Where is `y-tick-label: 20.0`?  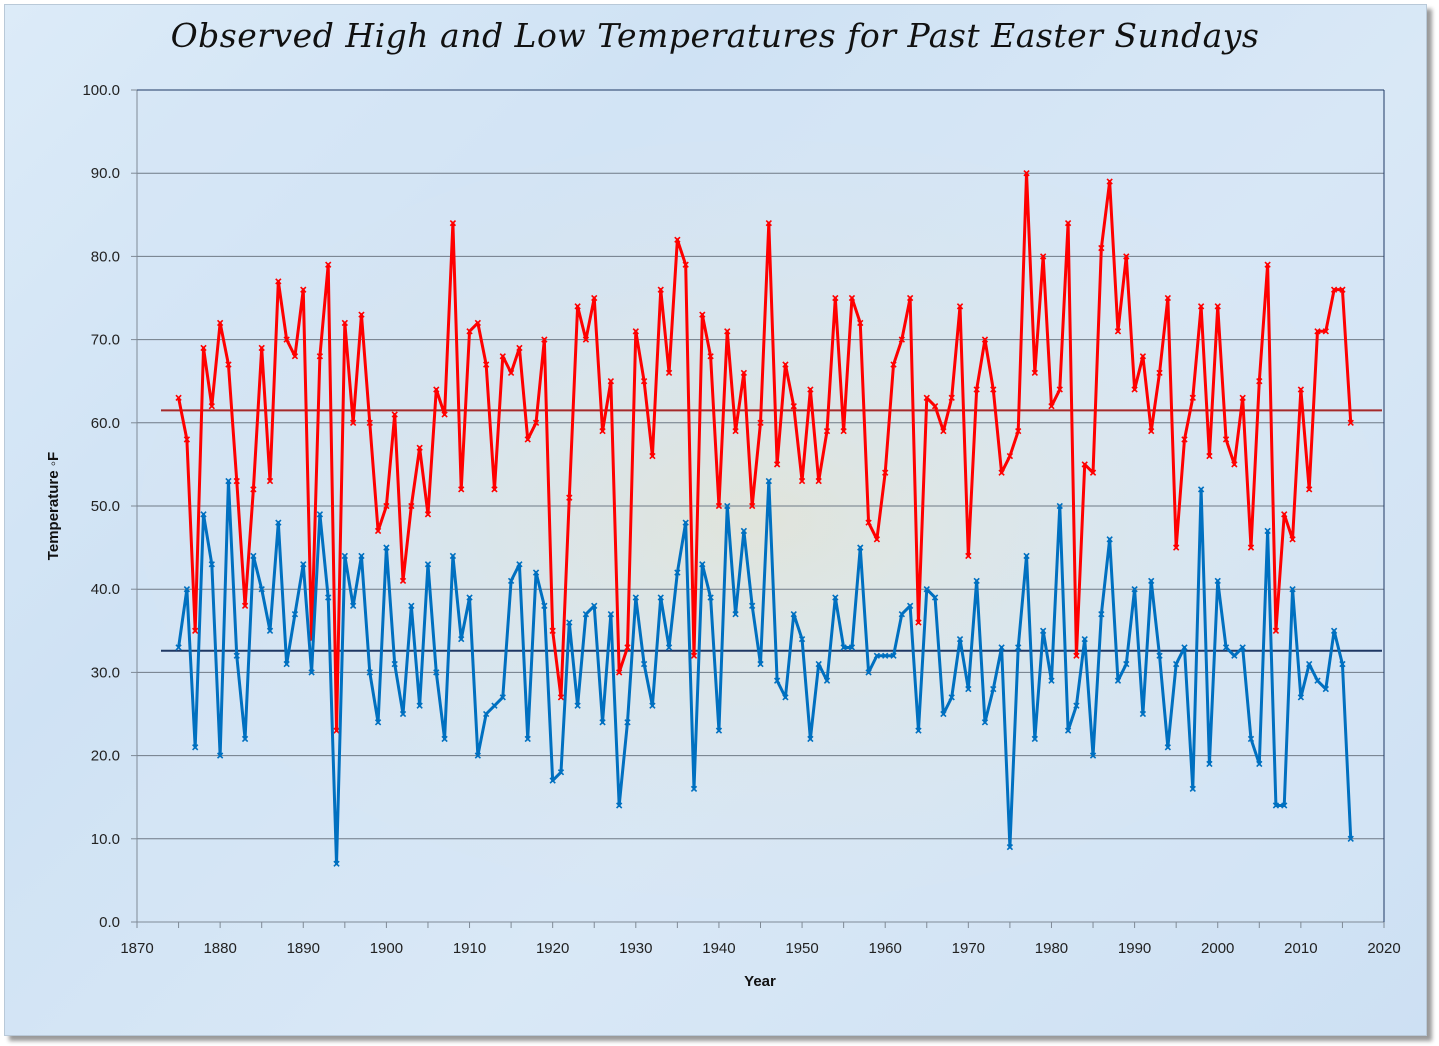 y-tick-label: 20.0 is located at coordinates (105, 756).